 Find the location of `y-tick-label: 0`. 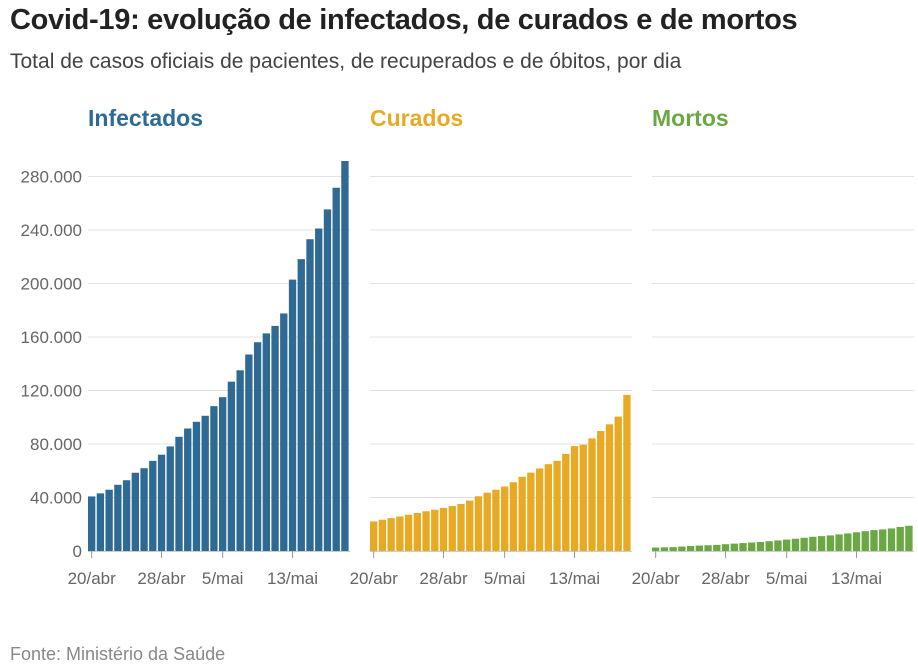

y-tick-label: 0 is located at coordinates (77, 551).